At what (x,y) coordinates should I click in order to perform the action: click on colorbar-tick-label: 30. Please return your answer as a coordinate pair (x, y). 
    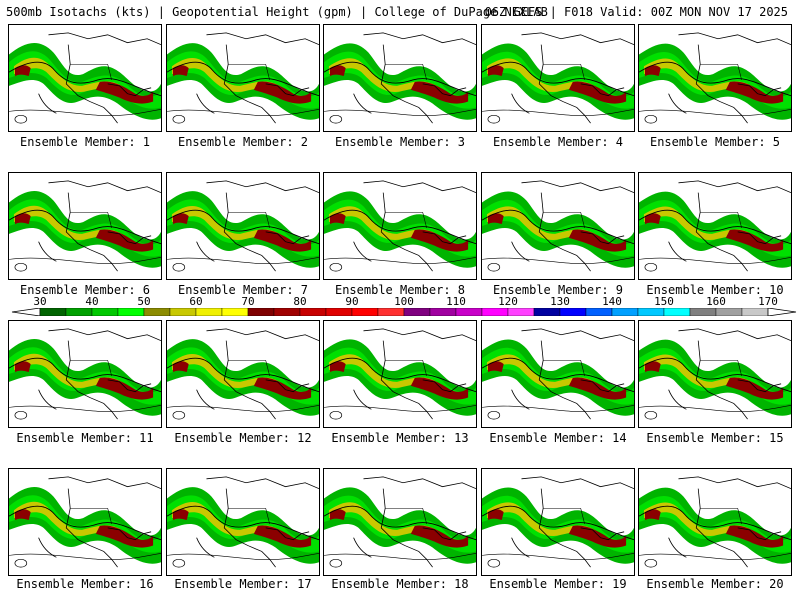
    Looking at the image, I should click on (40, 301).